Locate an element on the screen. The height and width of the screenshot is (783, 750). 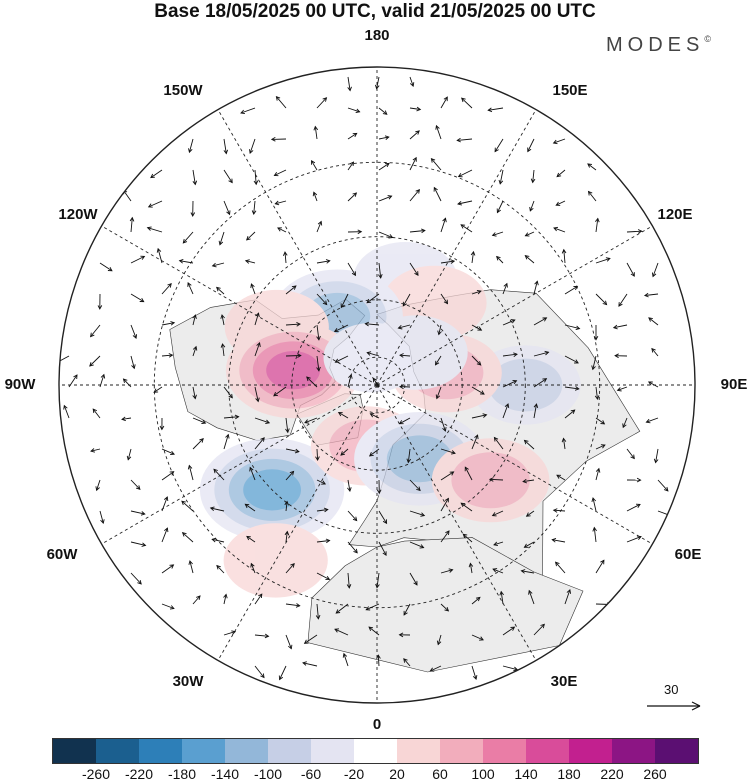
anomaly-contour is located at coordinates (372, 357).